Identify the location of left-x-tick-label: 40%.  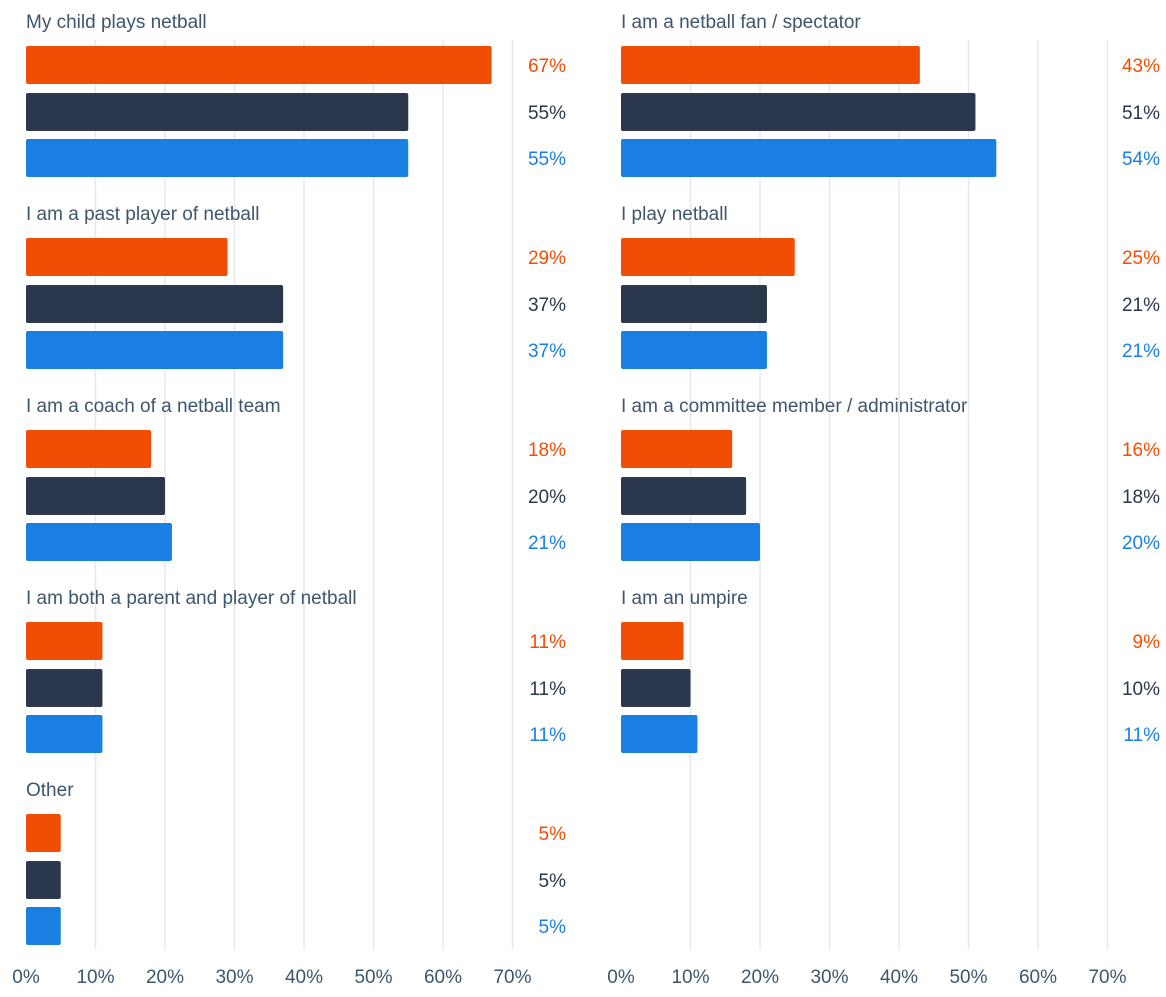
(304, 977).